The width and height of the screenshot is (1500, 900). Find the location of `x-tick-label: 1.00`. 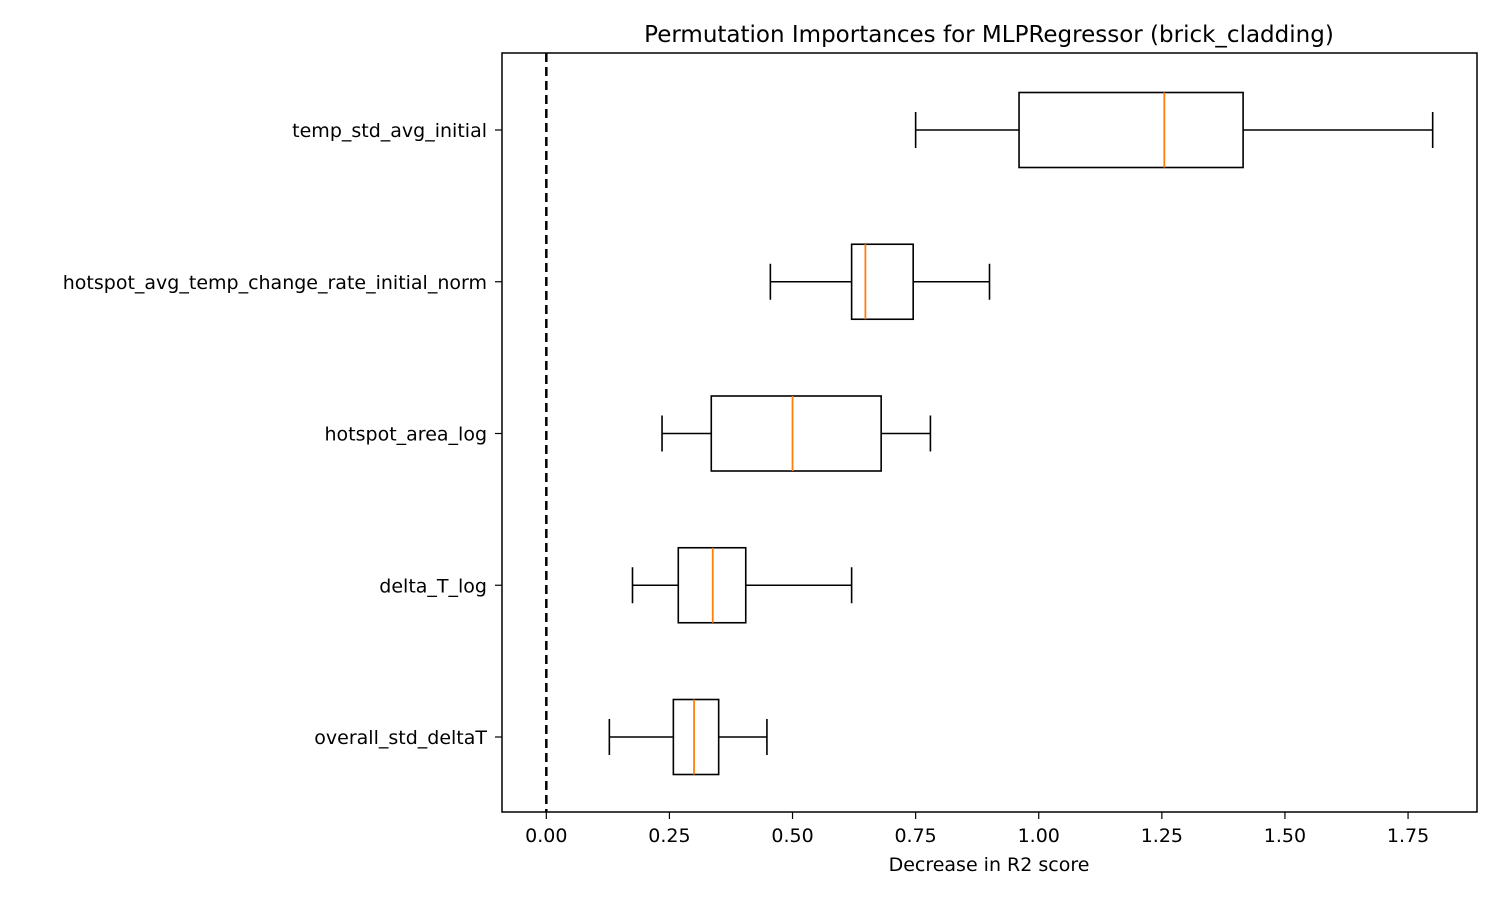

x-tick-label: 1.00 is located at coordinates (1039, 836).